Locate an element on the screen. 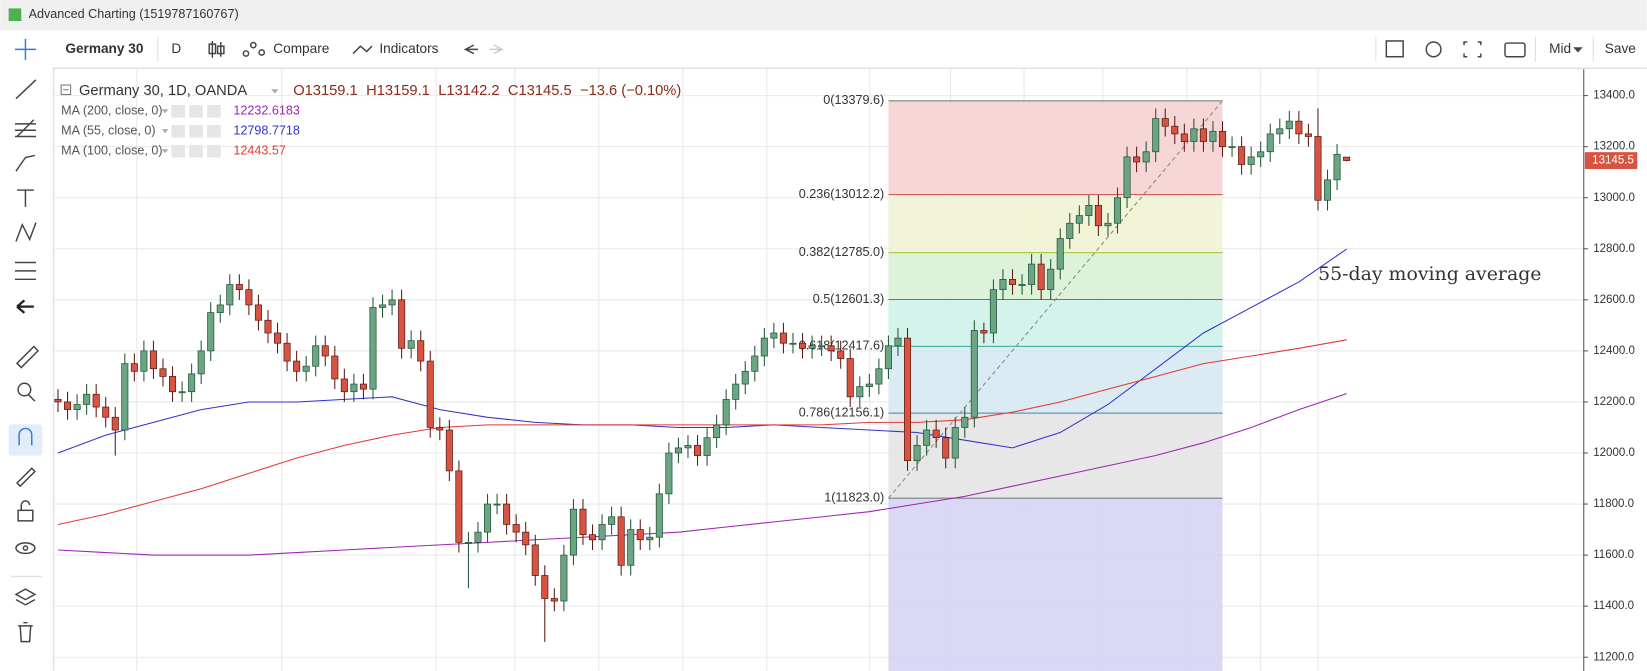  symbol-button: Germany 30 is located at coordinates (104, 48).